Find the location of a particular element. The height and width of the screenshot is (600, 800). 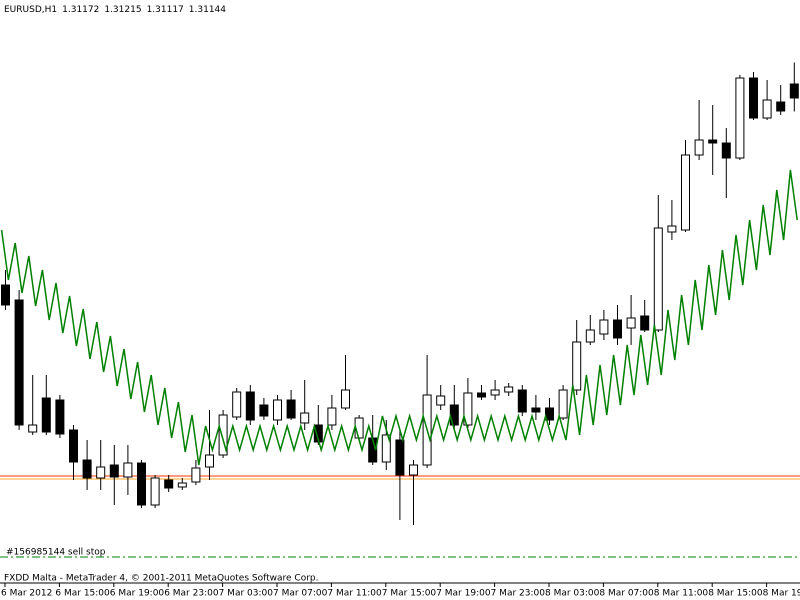

x-tick-label: 6 Mar 2012 is located at coordinates (26, 594).